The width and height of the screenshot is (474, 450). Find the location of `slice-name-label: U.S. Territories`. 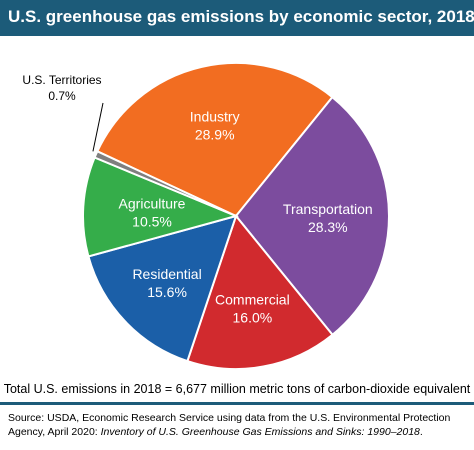

slice-name-label: U.S. Territories is located at coordinates (61, 80).